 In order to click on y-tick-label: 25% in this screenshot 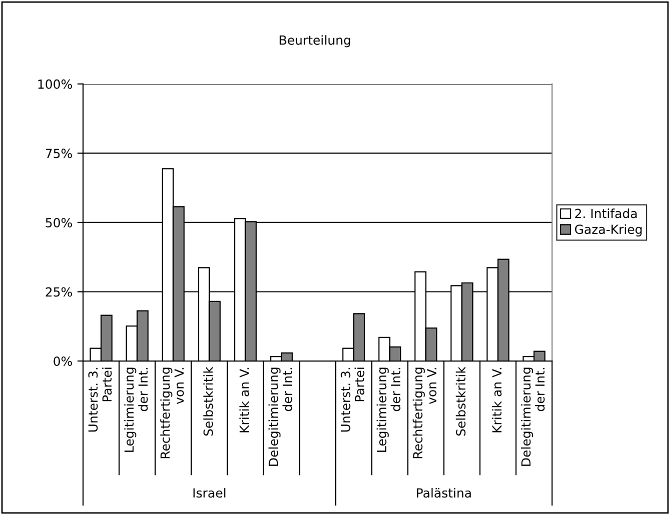, I will do `click(59, 292)`.